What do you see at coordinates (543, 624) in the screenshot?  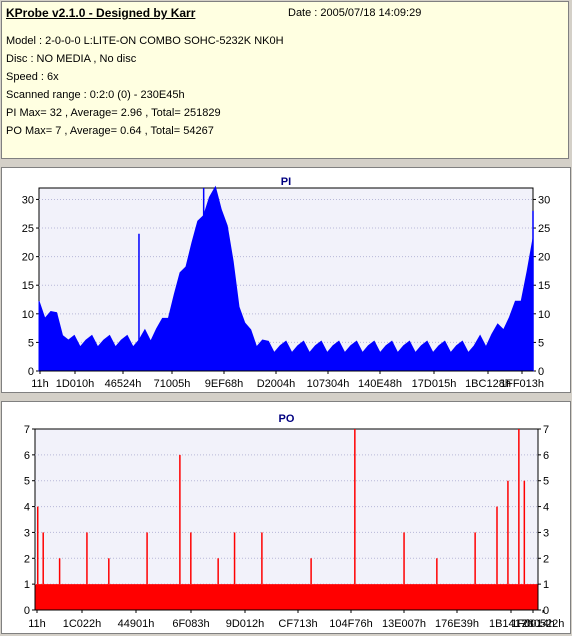 I see `x-tick-label: 230522h` at bounding box center [543, 624].